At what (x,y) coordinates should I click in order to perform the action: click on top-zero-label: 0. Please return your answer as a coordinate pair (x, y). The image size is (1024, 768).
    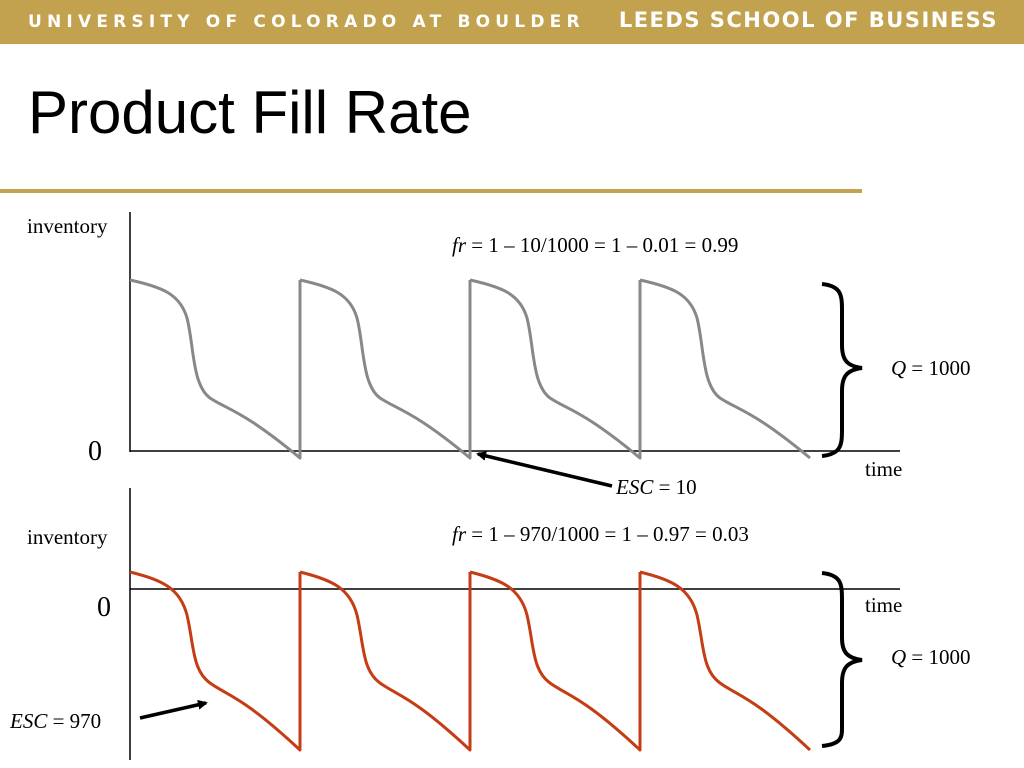
    Looking at the image, I should click on (95, 451).